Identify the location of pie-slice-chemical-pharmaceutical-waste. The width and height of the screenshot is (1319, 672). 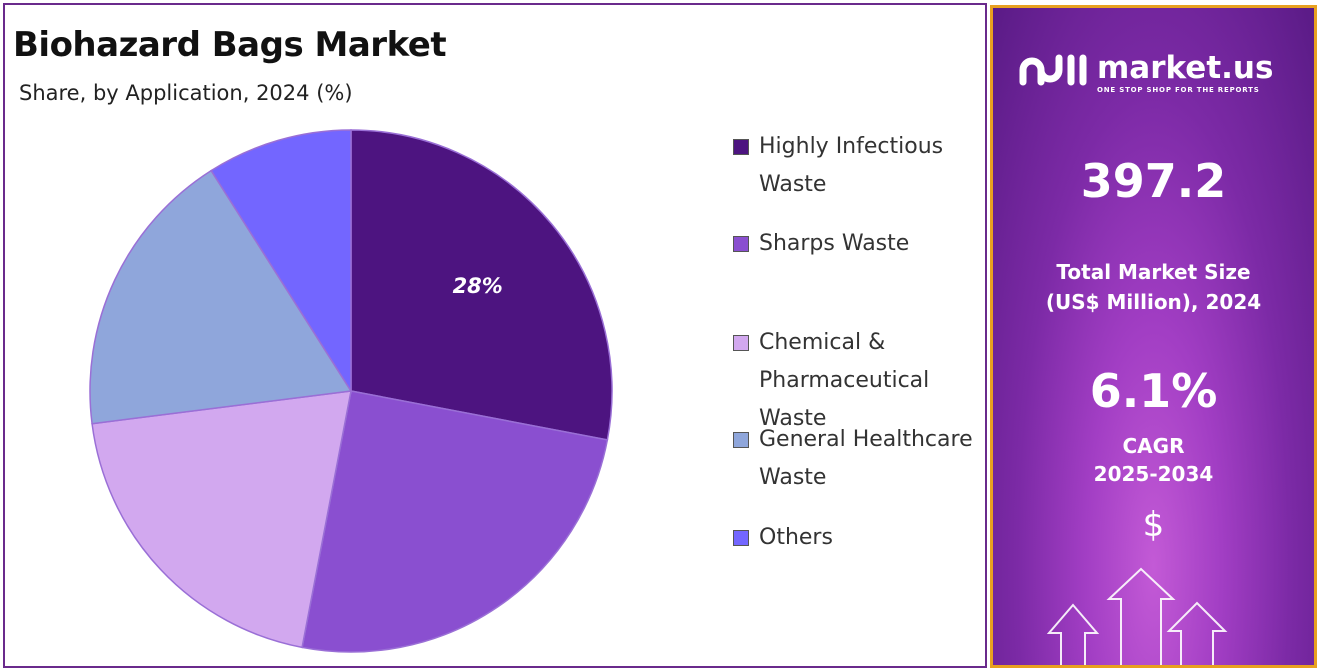
(221, 519).